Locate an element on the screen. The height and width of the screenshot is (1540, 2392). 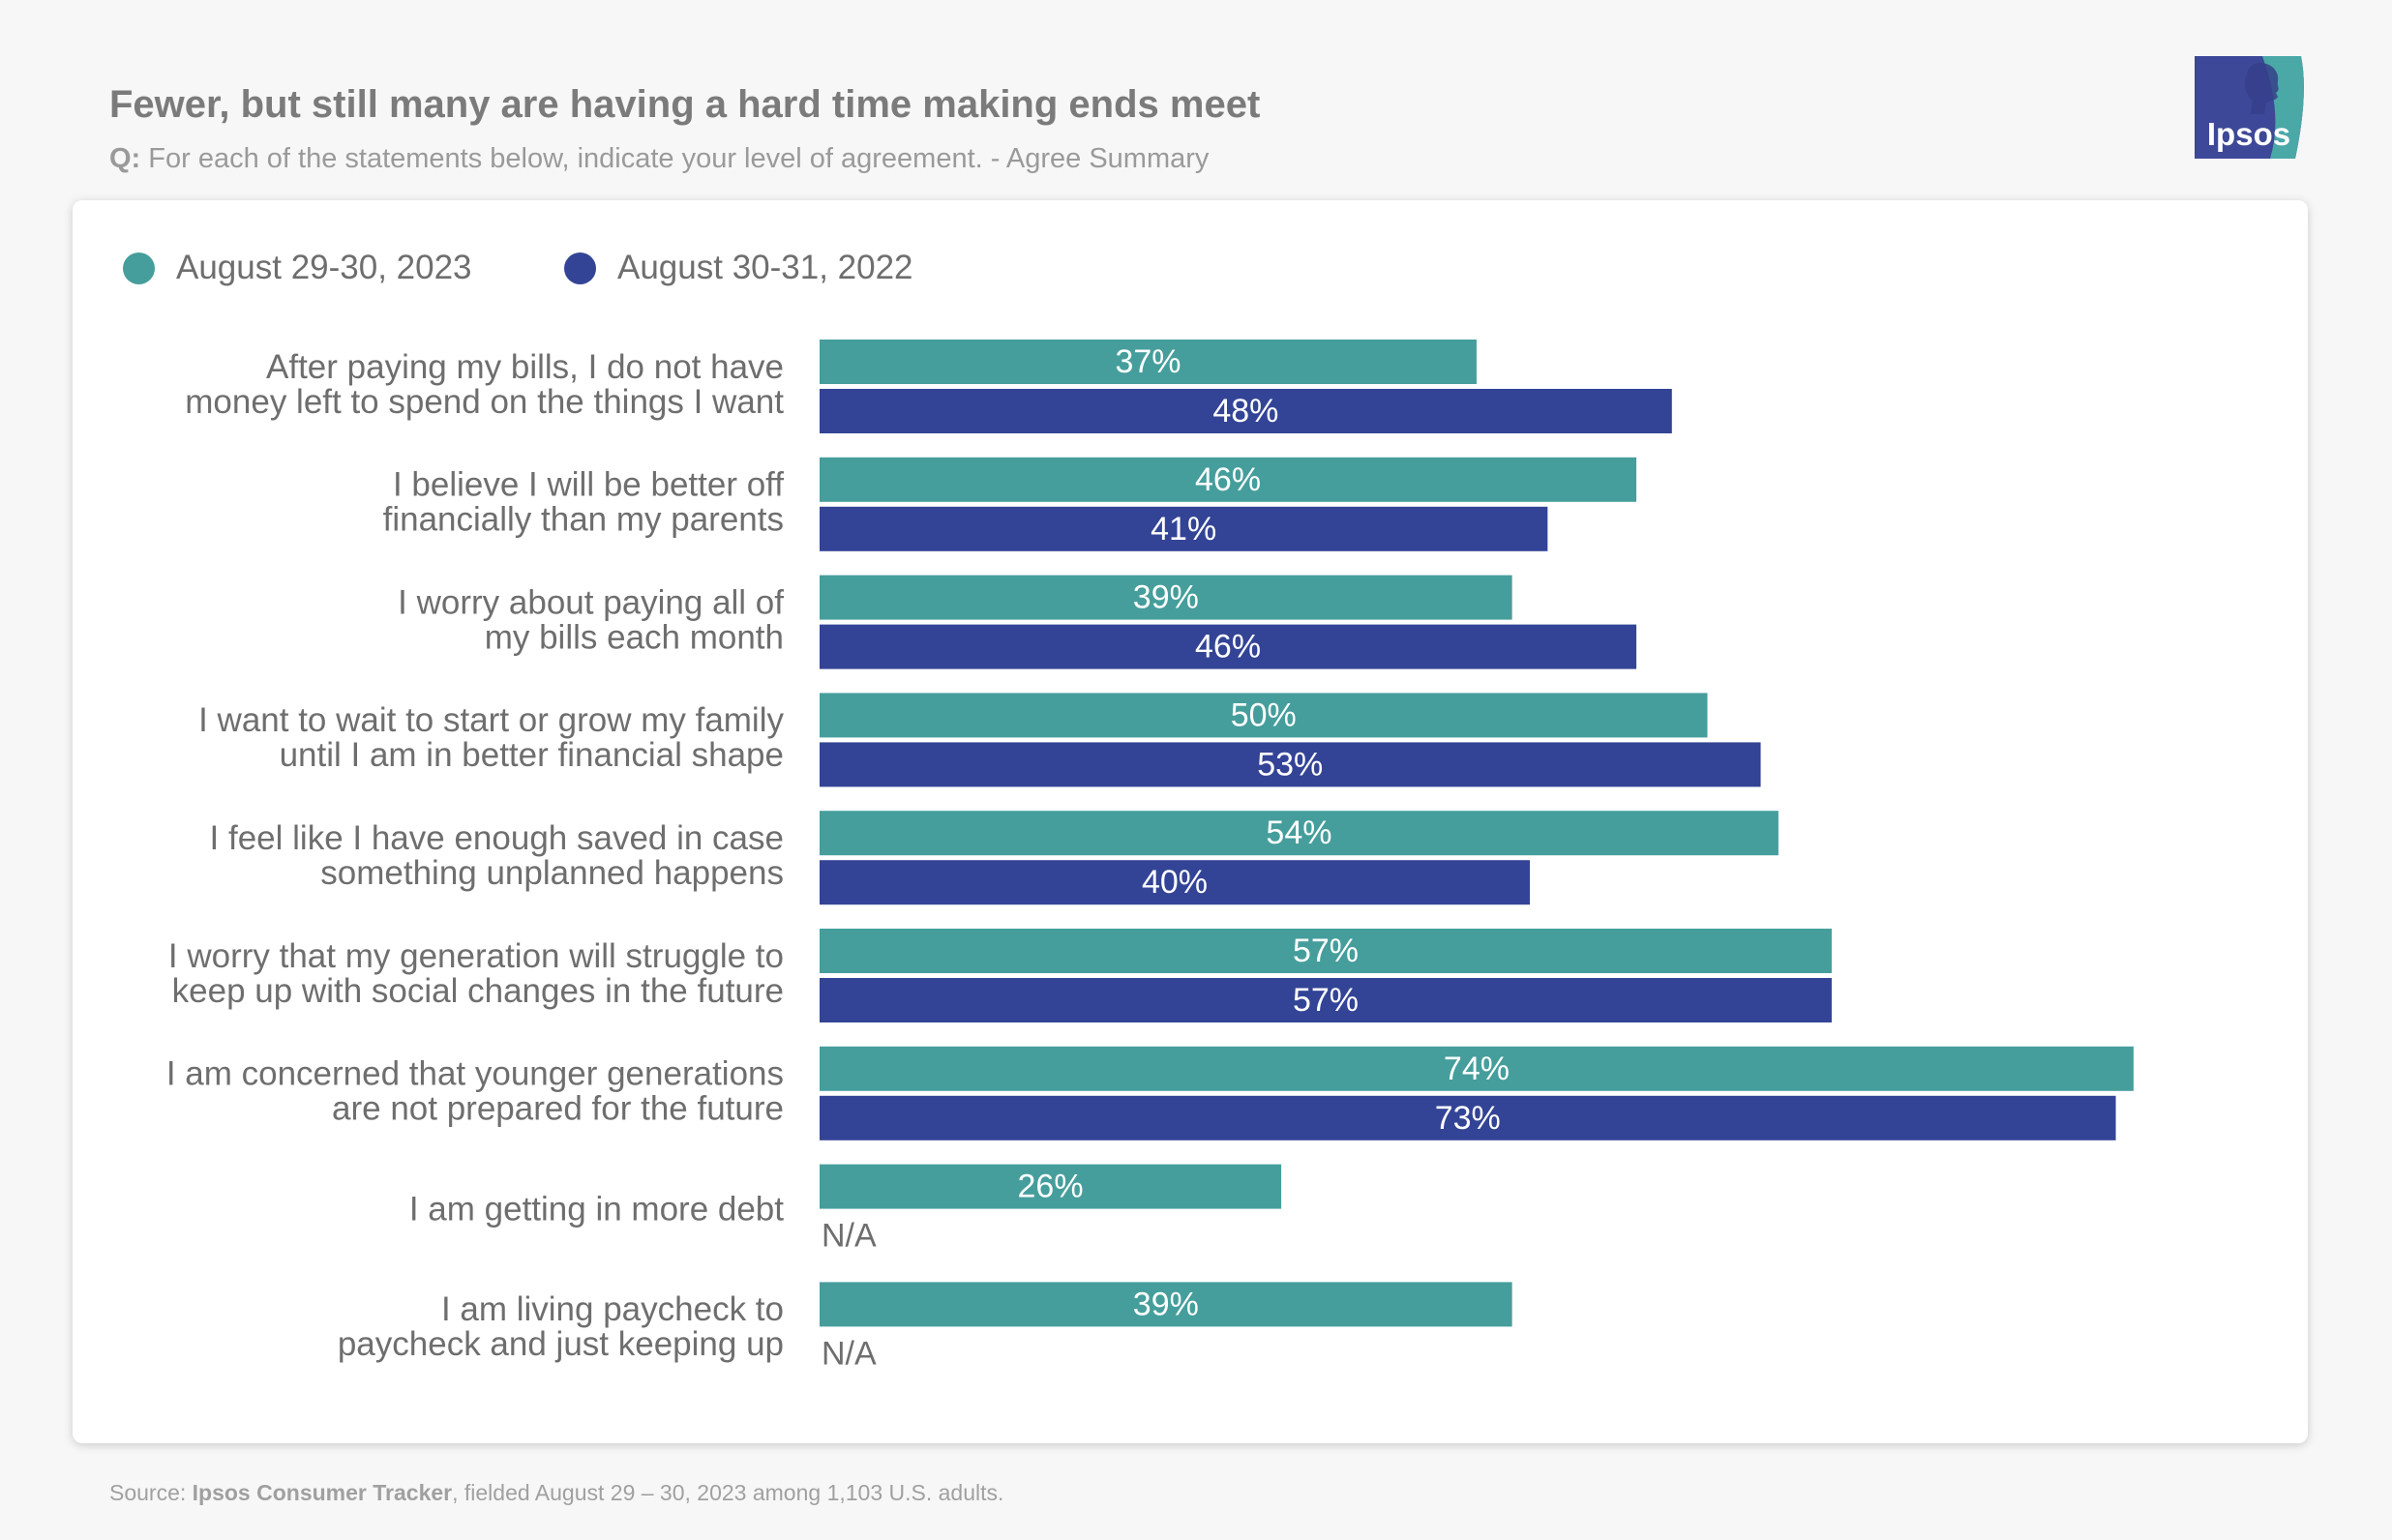
category-label-9-line-2: paycheck and just keeping up is located at coordinates (561, 1344).